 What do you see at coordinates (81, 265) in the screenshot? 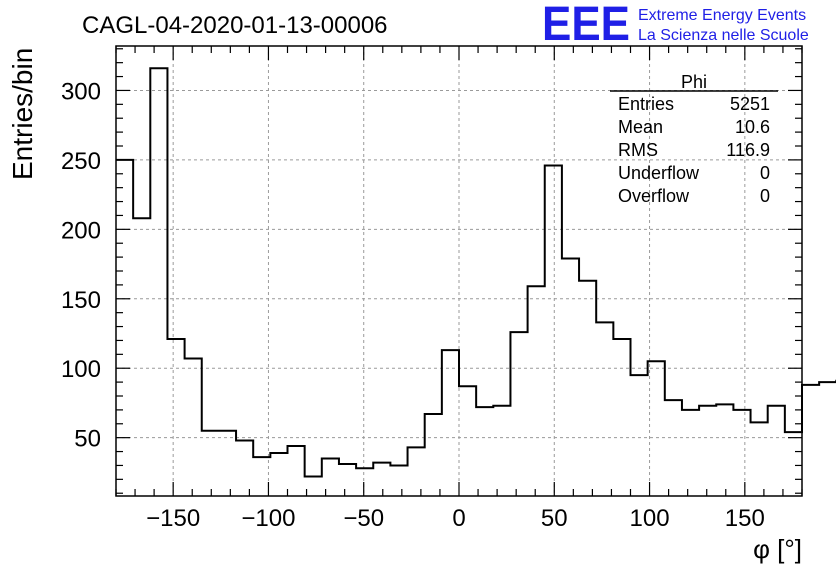
I see `y-tick-labels: 50 100 150 200 250 300` at bounding box center [81, 265].